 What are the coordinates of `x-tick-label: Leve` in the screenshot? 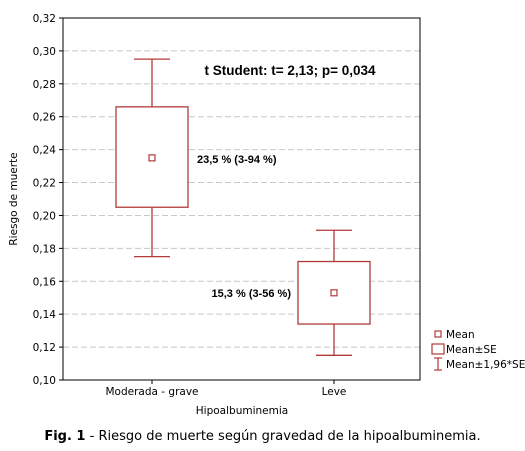 It's located at (334, 392).